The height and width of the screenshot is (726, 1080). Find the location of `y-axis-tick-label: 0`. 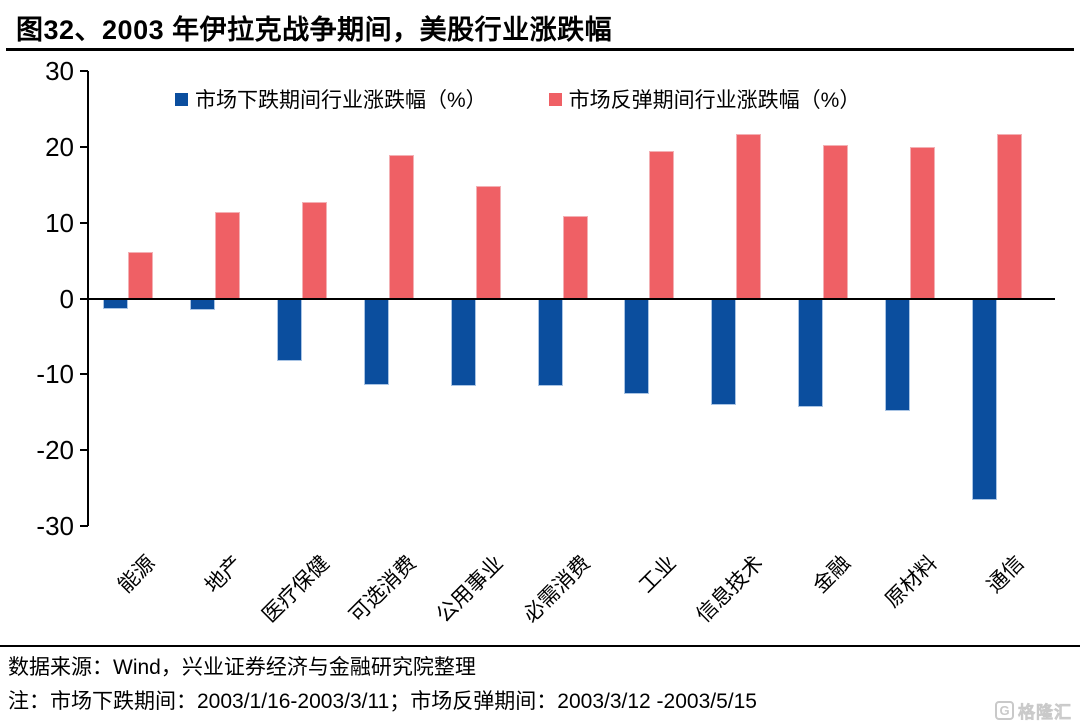

y-axis-tick-label: 0 is located at coordinates (66, 298).